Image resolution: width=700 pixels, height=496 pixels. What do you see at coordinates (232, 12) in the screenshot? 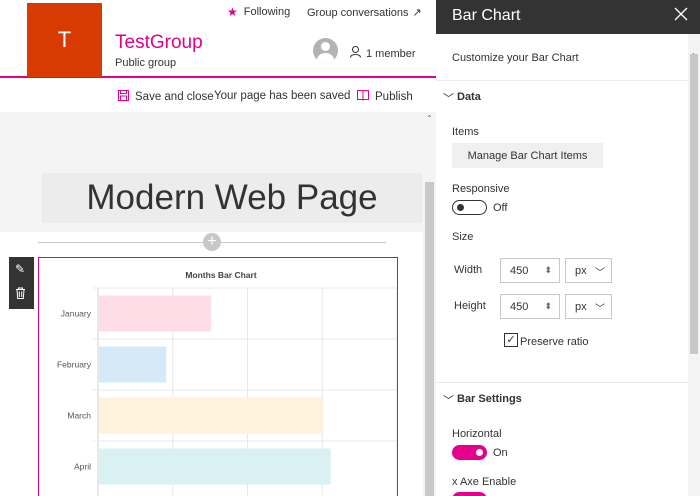
I see `star-icon: ★` at bounding box center [232, 12].